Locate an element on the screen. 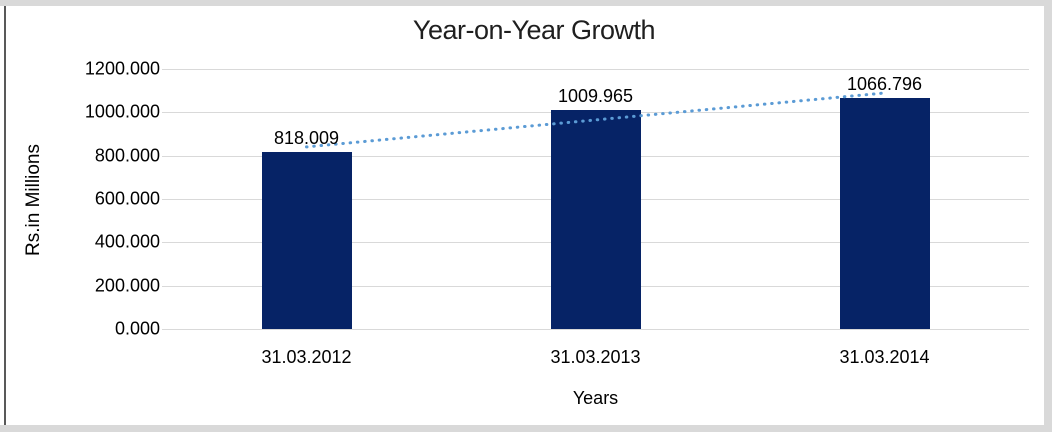 The width and height of the screenshot is (1052, 432). data-label: 818.009 is located at coordinates (306, 137).